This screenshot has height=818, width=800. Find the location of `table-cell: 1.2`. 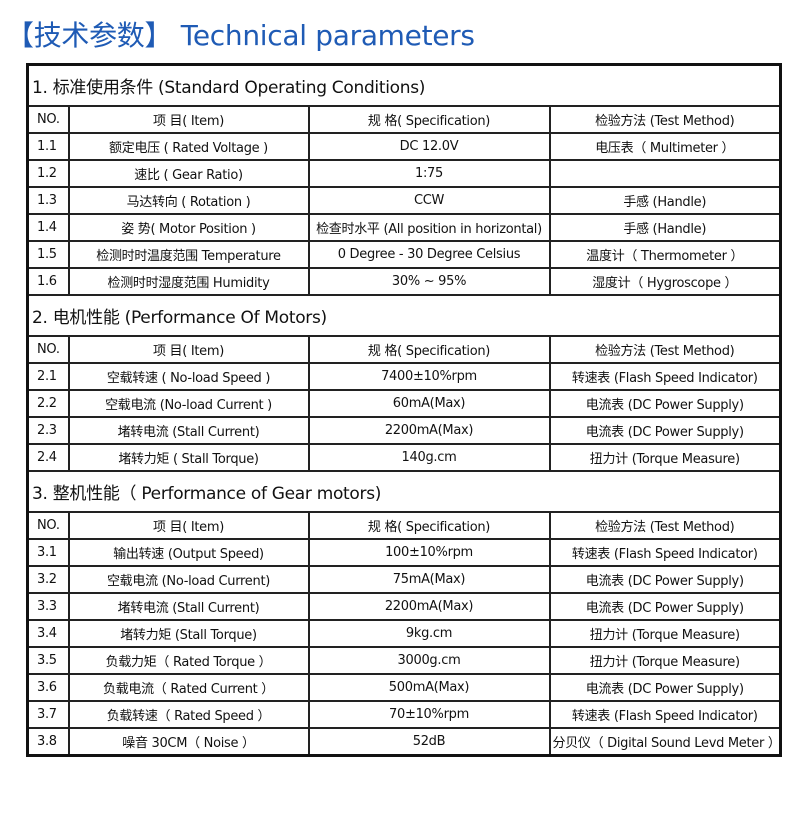

table-cell: 1.2 is located at coordinates (48, 173).